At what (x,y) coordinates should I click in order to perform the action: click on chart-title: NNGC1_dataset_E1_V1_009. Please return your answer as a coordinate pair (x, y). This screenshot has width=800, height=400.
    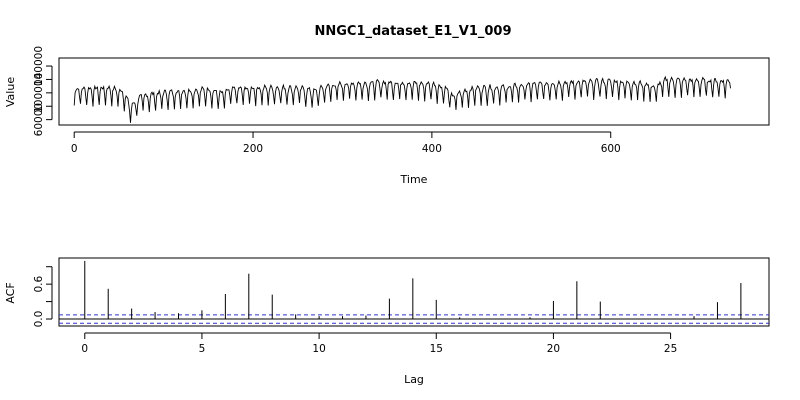
    Looking at the image, I should click on (412, 31).